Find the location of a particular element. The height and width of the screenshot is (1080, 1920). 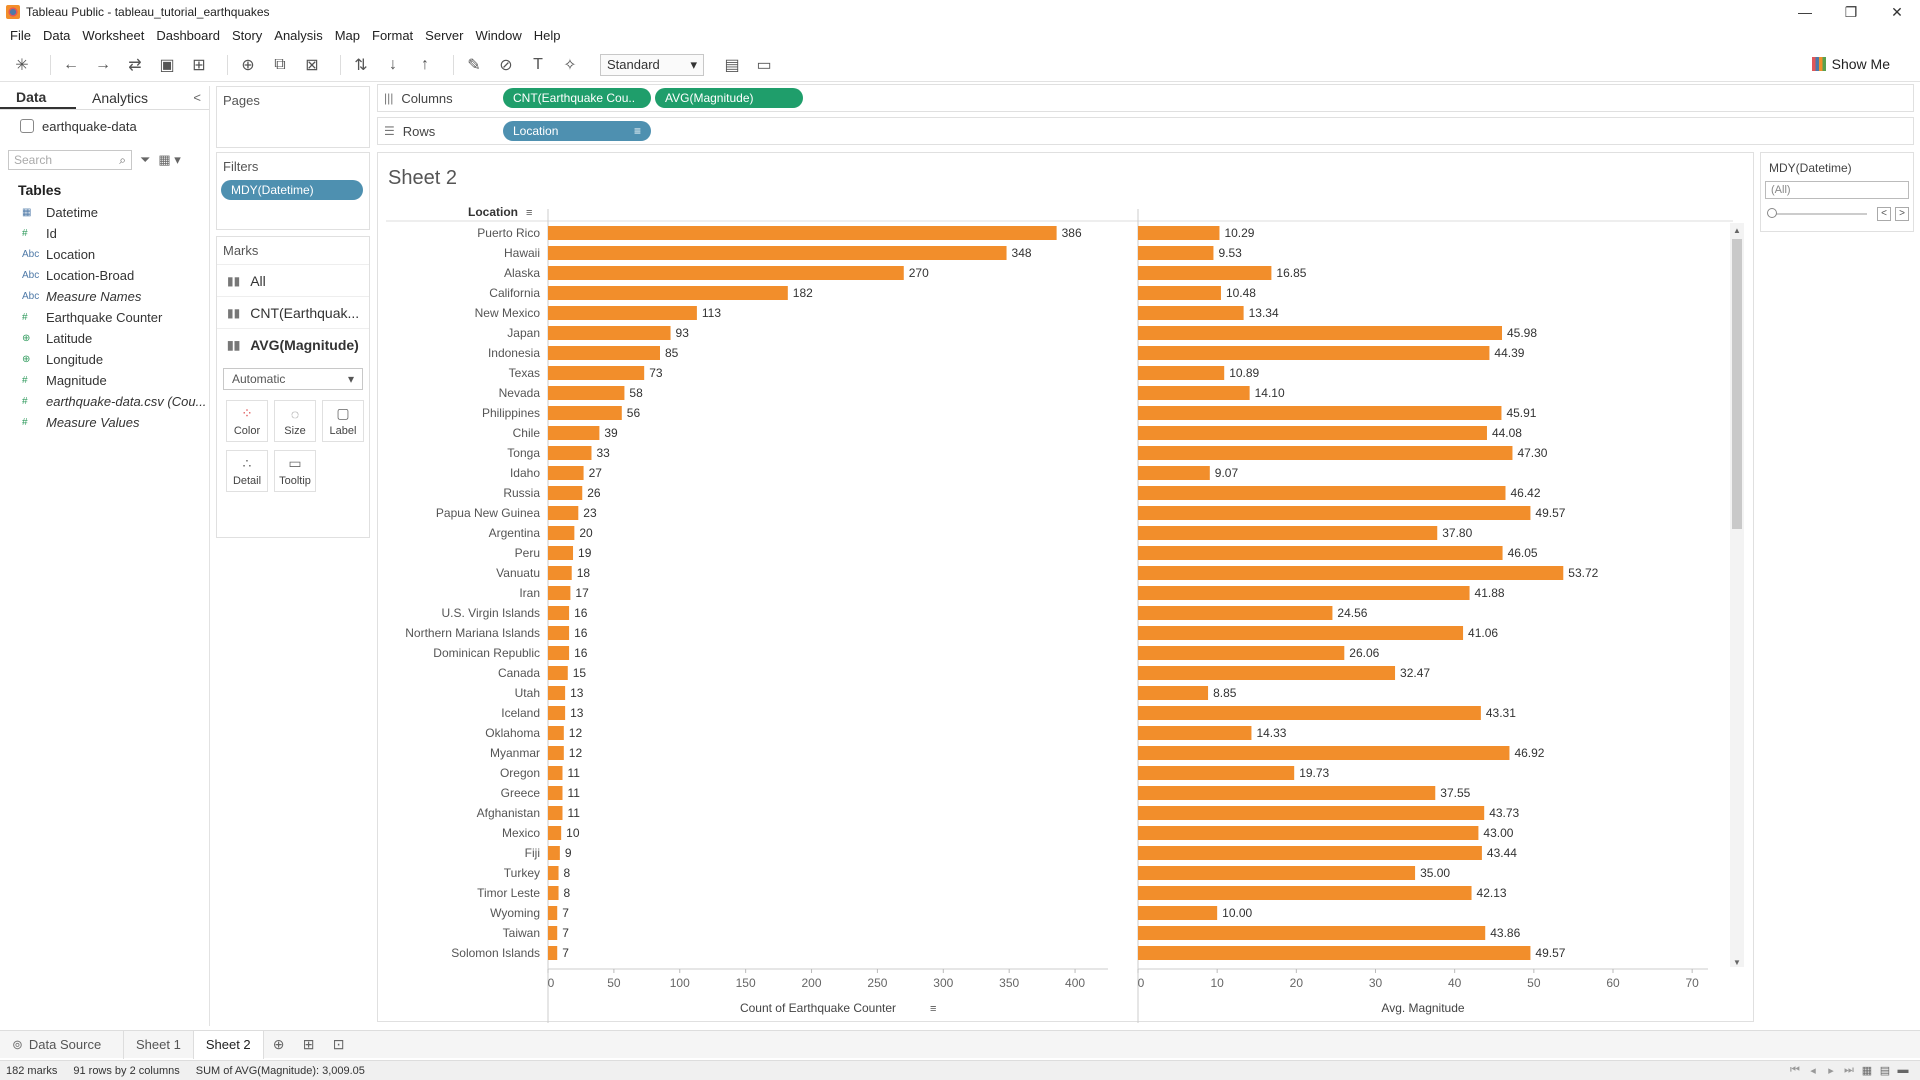

menu-server: Server is located at coordinates (444, 35).